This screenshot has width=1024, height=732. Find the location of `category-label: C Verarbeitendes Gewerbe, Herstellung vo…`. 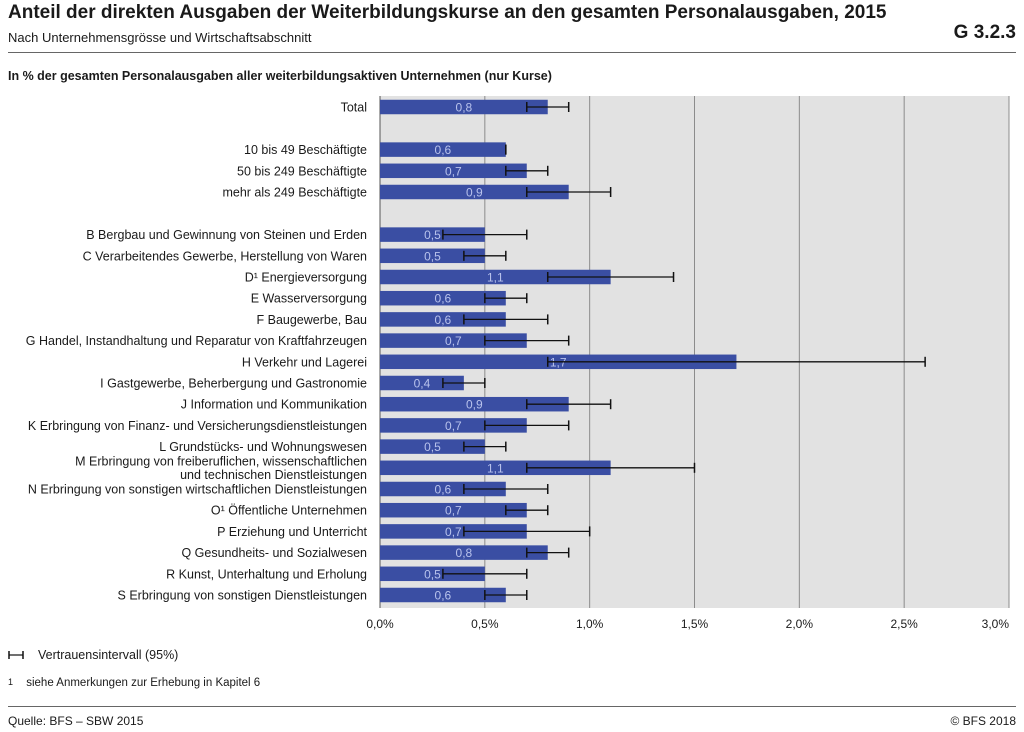

category-label: C Verarbeitendes Gewerbe, Herstellung vo… is located at coordinates (225, 256).